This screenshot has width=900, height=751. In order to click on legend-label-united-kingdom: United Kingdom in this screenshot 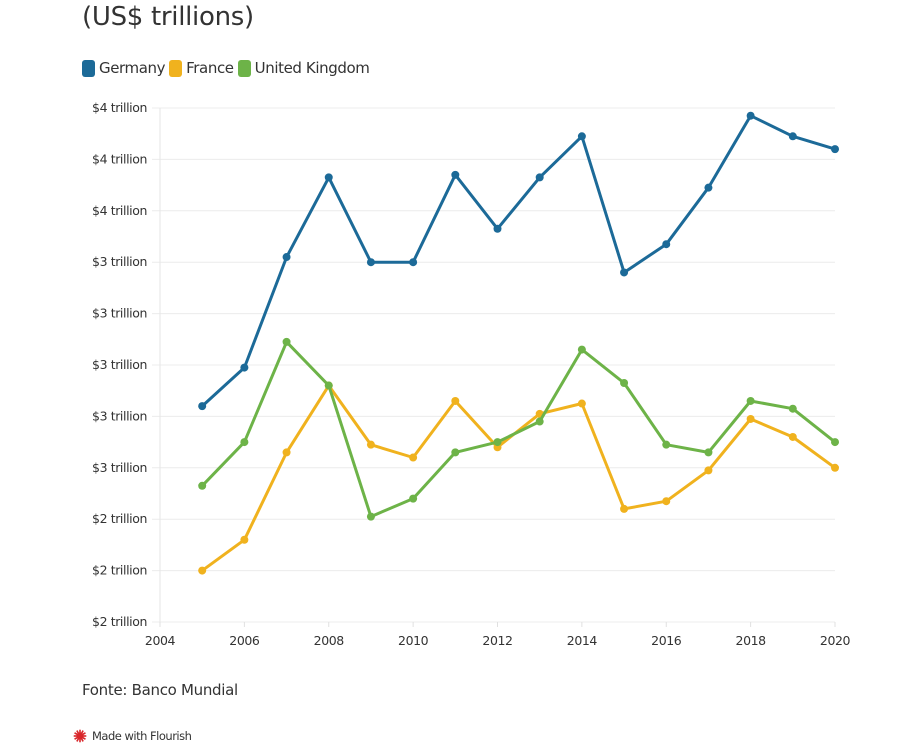, I will do `click(312, 68)`.